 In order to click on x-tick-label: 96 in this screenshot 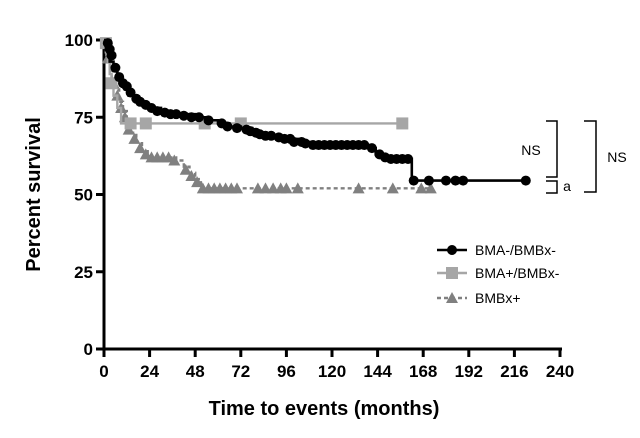, I will do `click(286, 371)`.